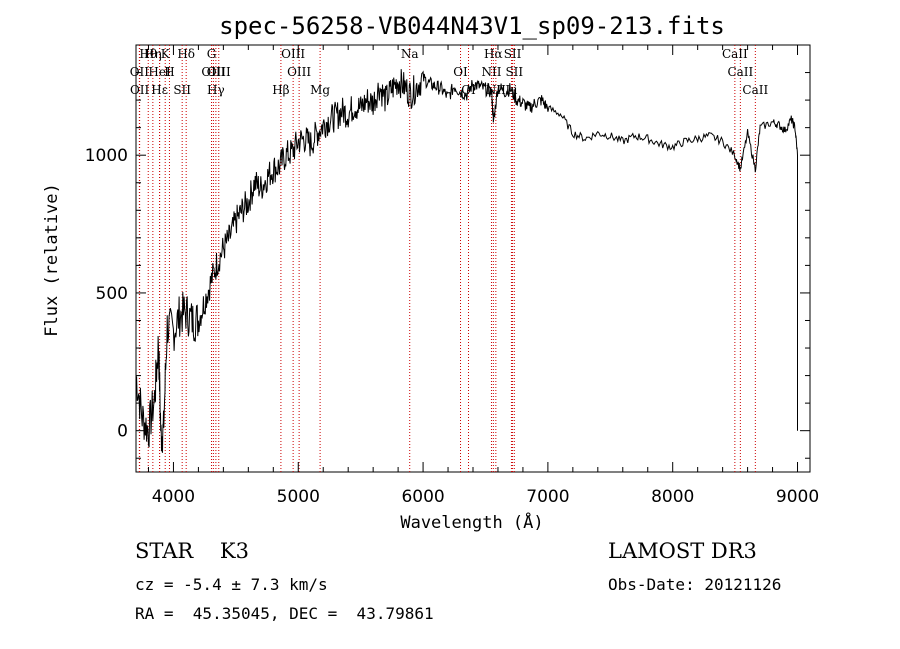 The width and height of the screenshot is (900, 649). What do you see at coordinates (471, 522) in the screenshot?
I see `x-axis-label: Wavelength (Å)` at bounding box center [471, 522].